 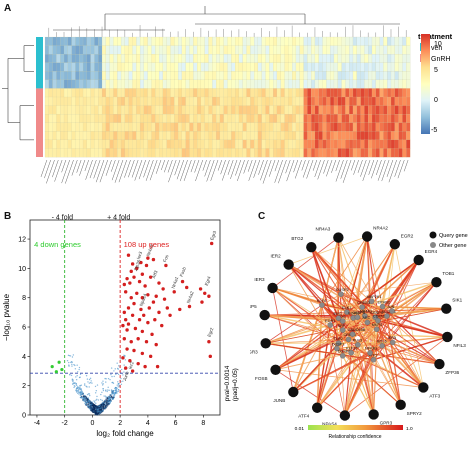 I want to click on down-gene-point, so click(x=59, y=362).